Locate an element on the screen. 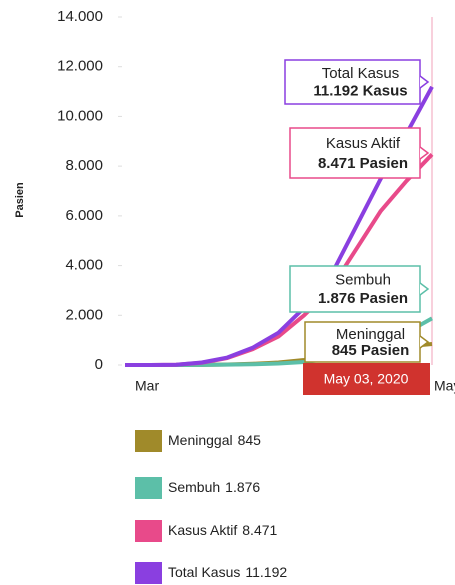  tooltip-date: May 03, 2020 is located at coordinates (366, 379).